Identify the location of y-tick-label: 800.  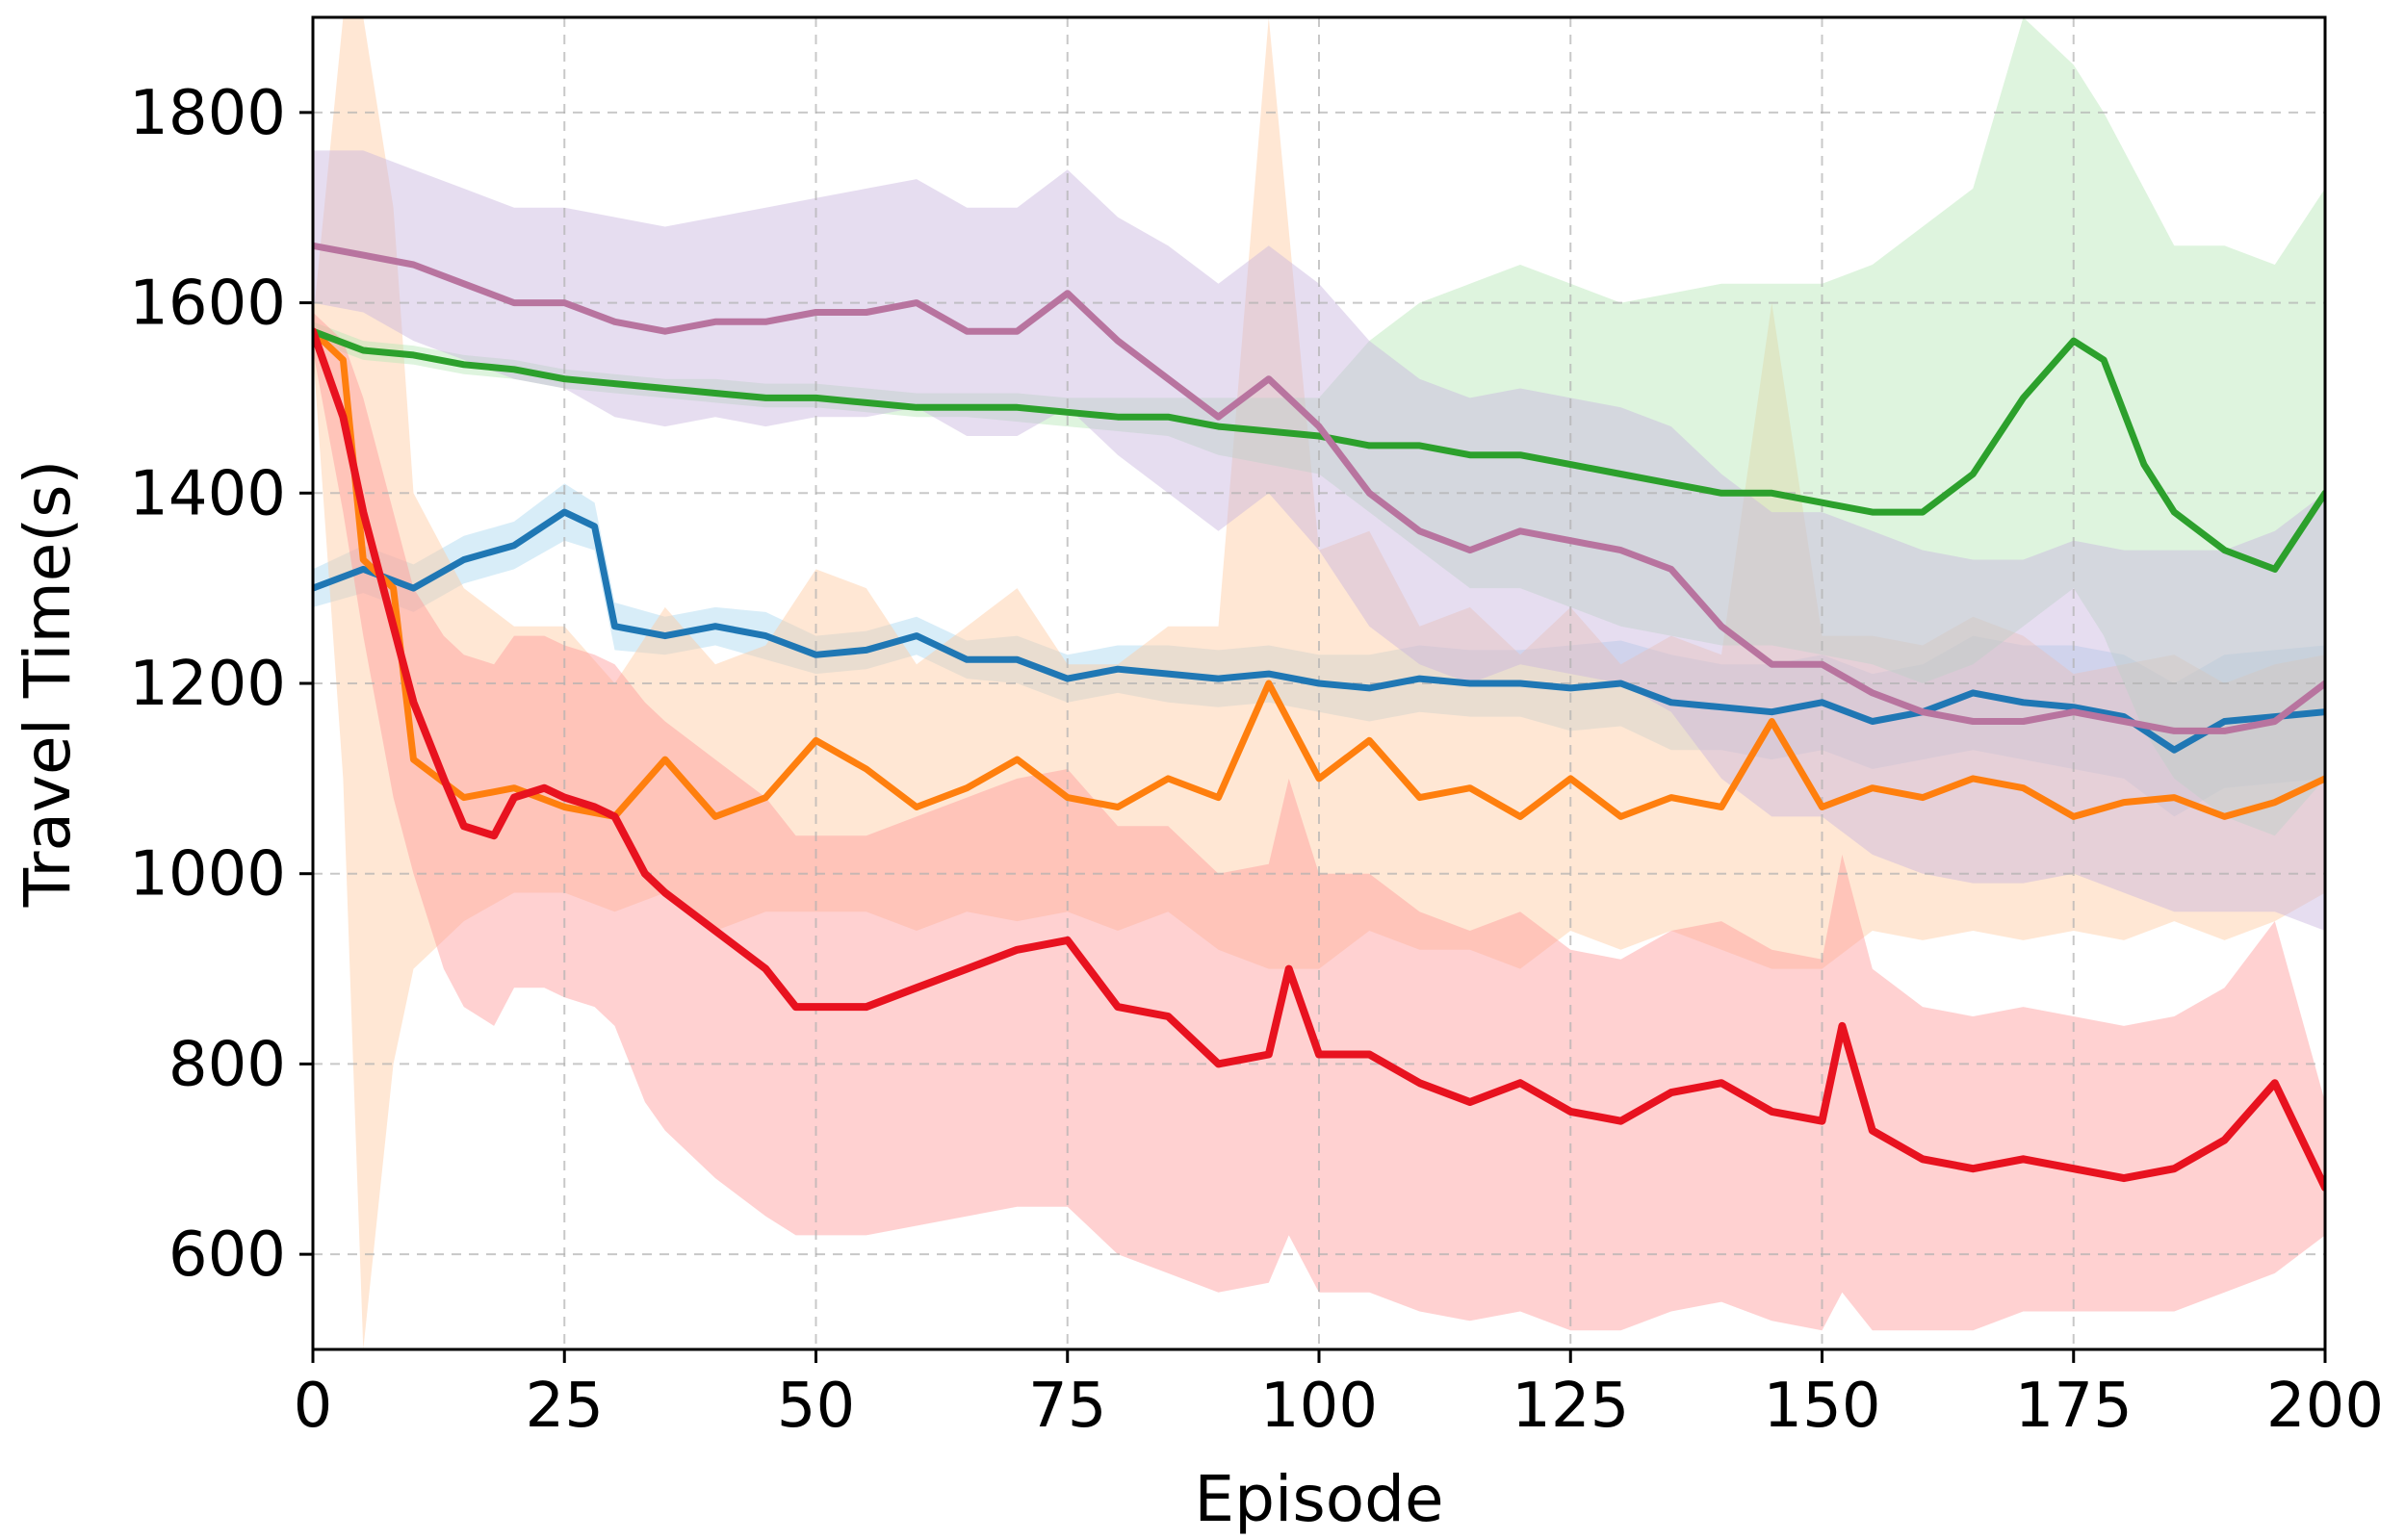
(227, 1064).